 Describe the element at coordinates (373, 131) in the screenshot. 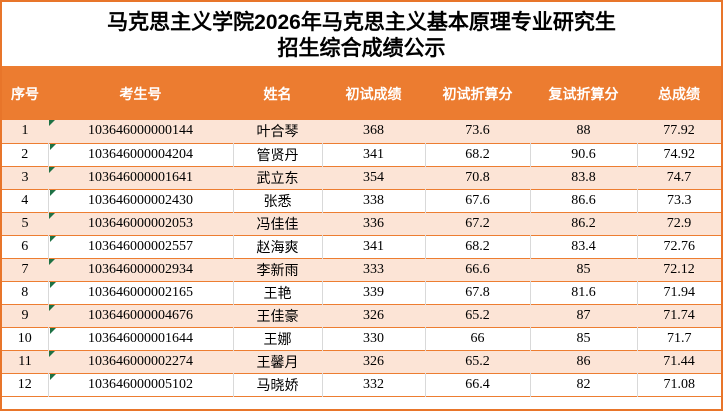

I see `cell-initial-score: 368` at that location.